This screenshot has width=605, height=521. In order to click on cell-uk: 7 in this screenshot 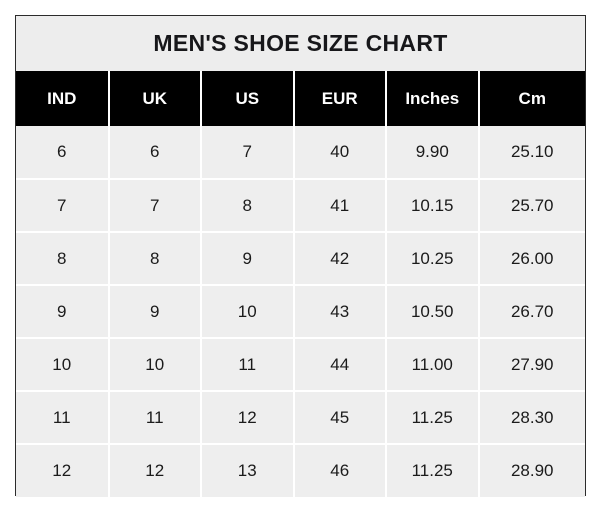, I will do `click(155, 206)`.